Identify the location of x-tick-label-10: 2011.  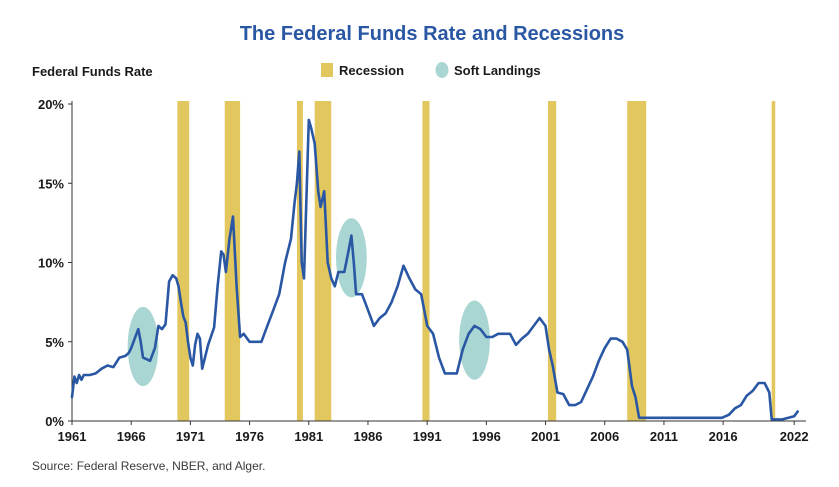
(664, 436).